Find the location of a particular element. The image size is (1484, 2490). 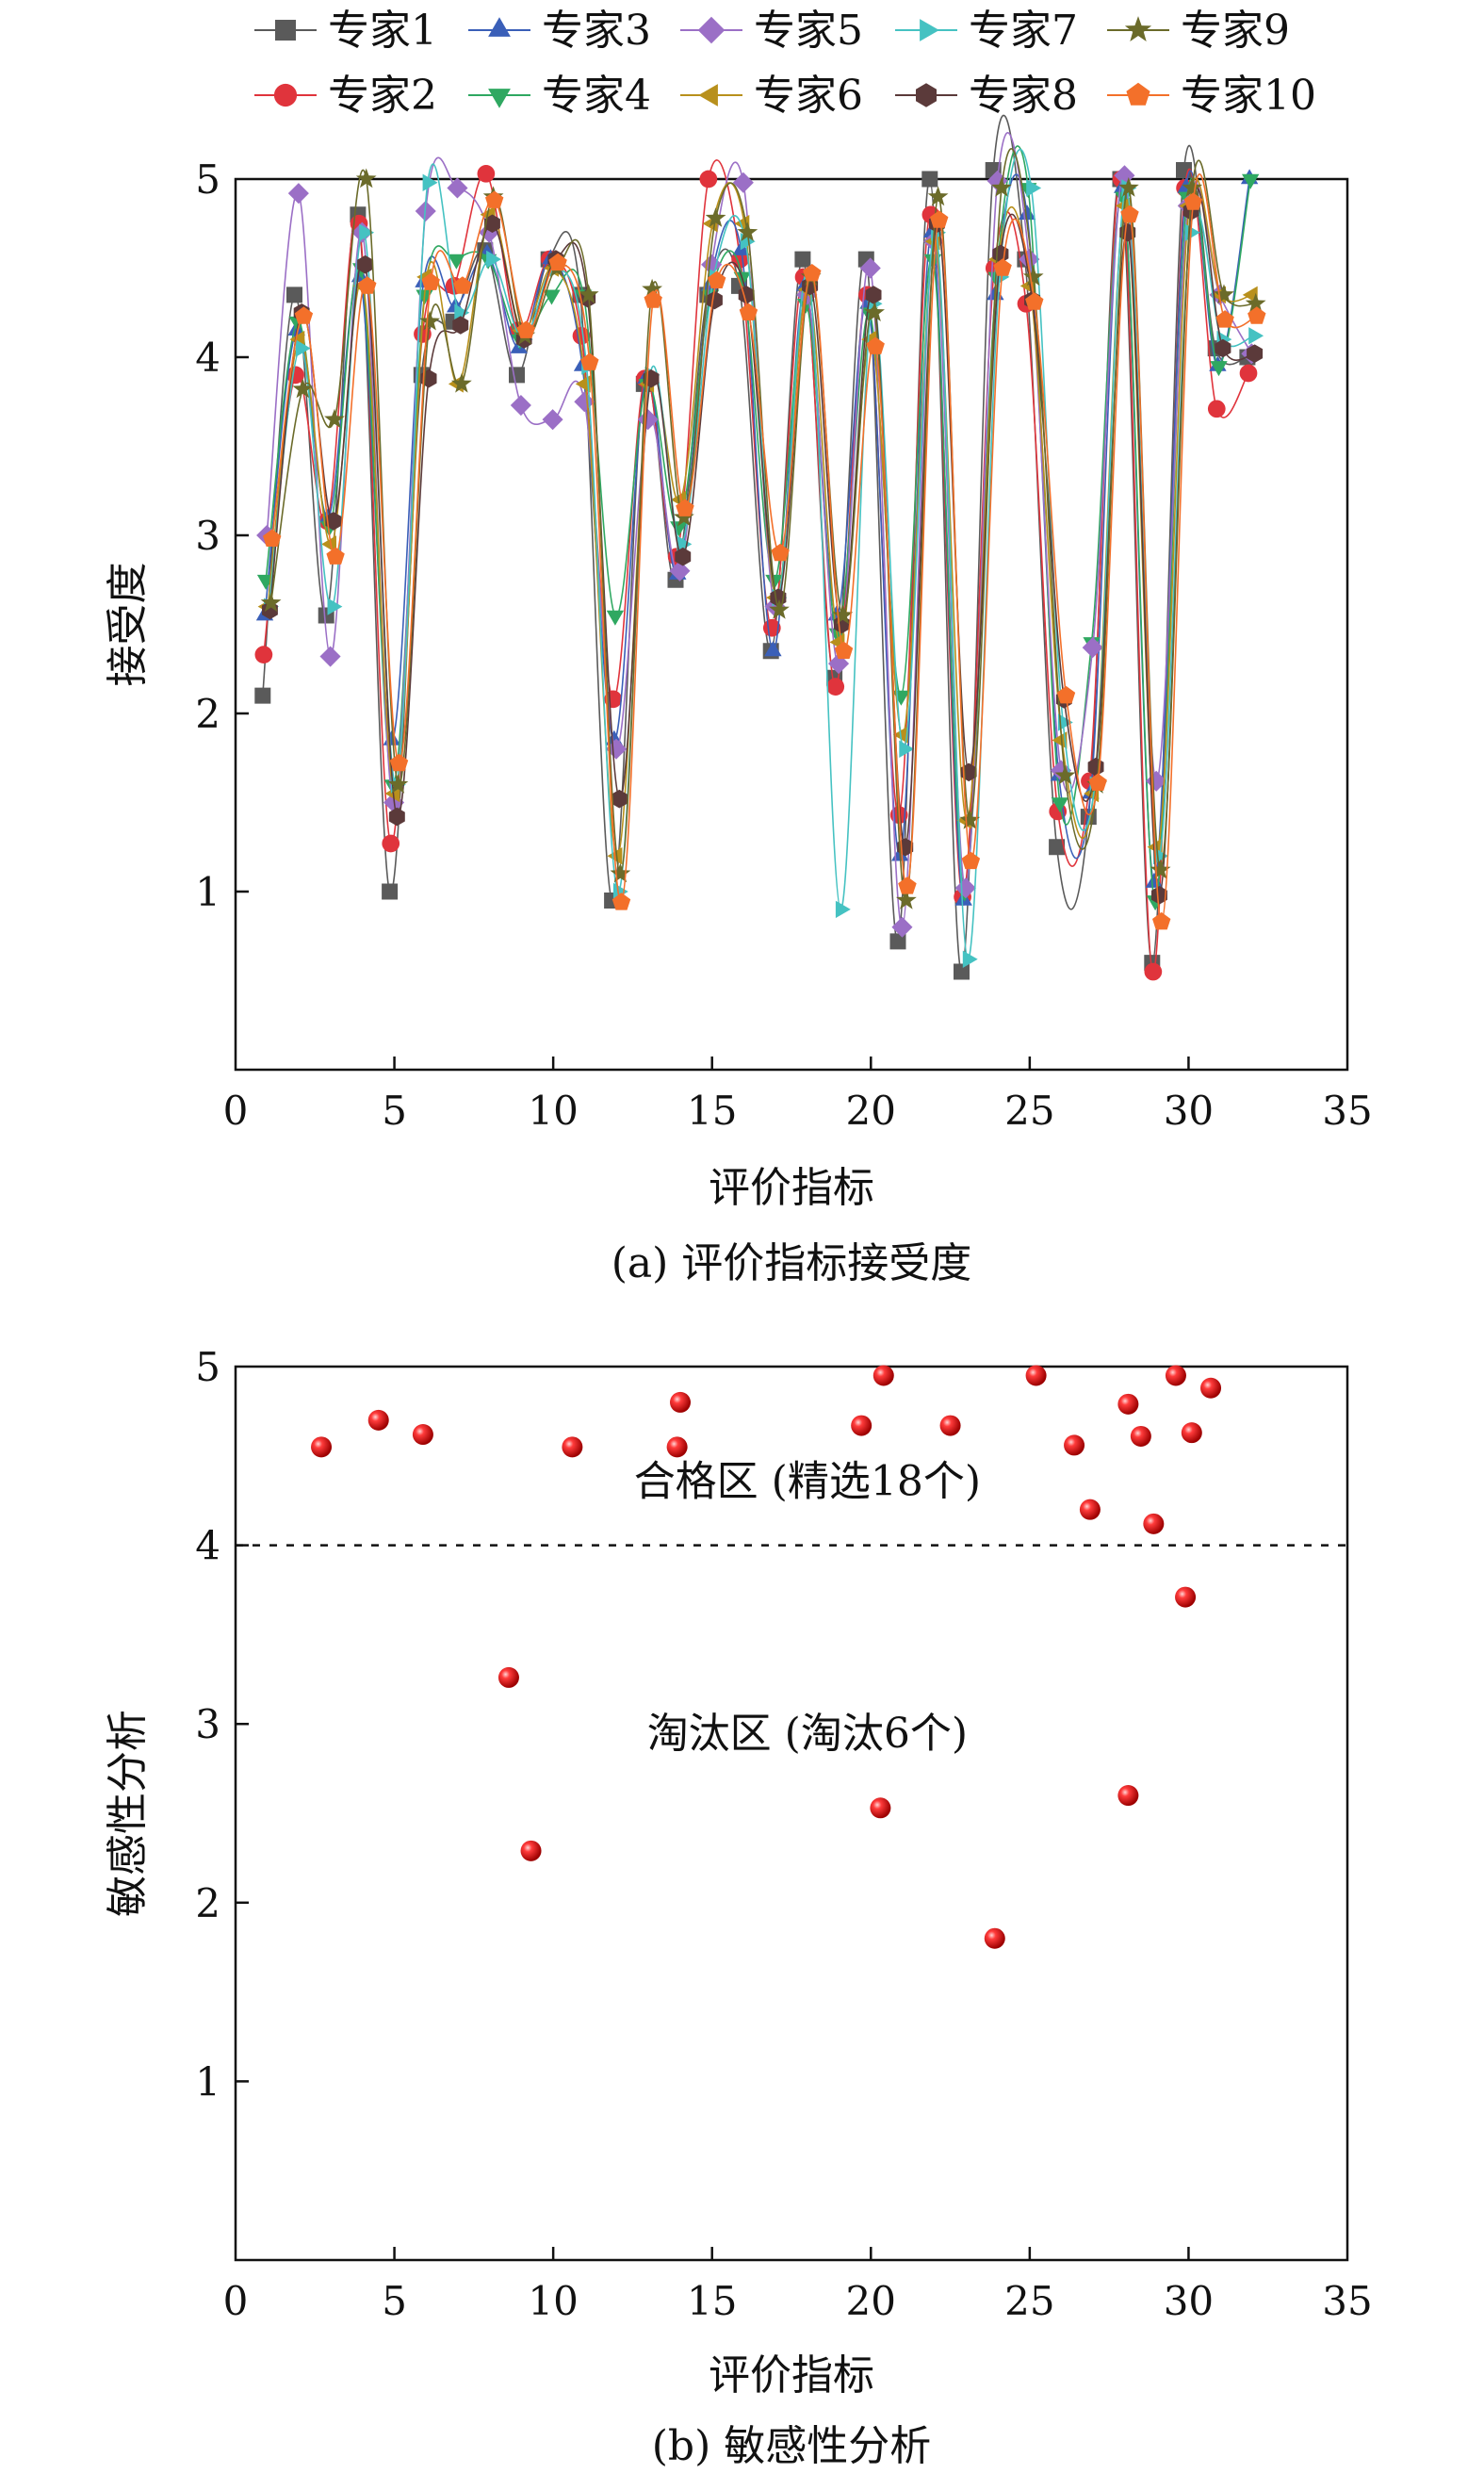

chart-a-caption: (a) 评价指标接受度 is located at coordinates (792, 1263).